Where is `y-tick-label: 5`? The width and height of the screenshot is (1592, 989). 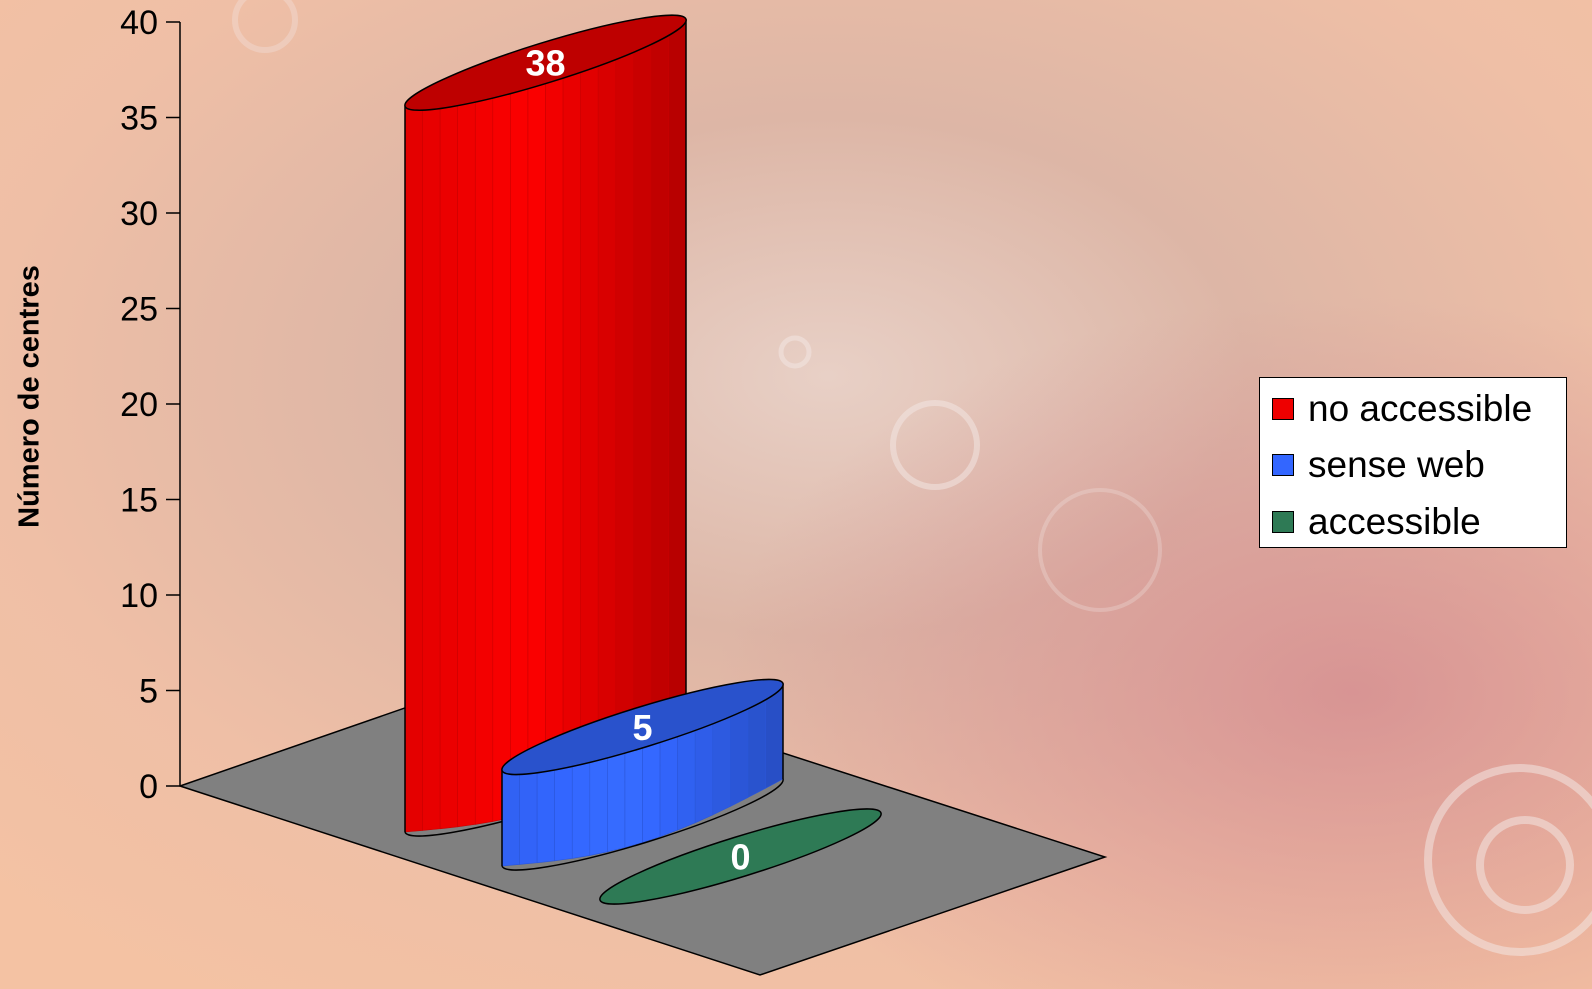
y-tick-label: 5 is located at coordinates (148, 692).